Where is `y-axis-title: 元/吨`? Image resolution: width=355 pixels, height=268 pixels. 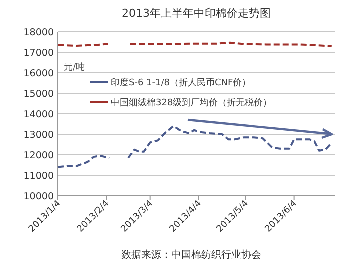
y-axis-title: 元/吨 is located at coordinates (75, 67).